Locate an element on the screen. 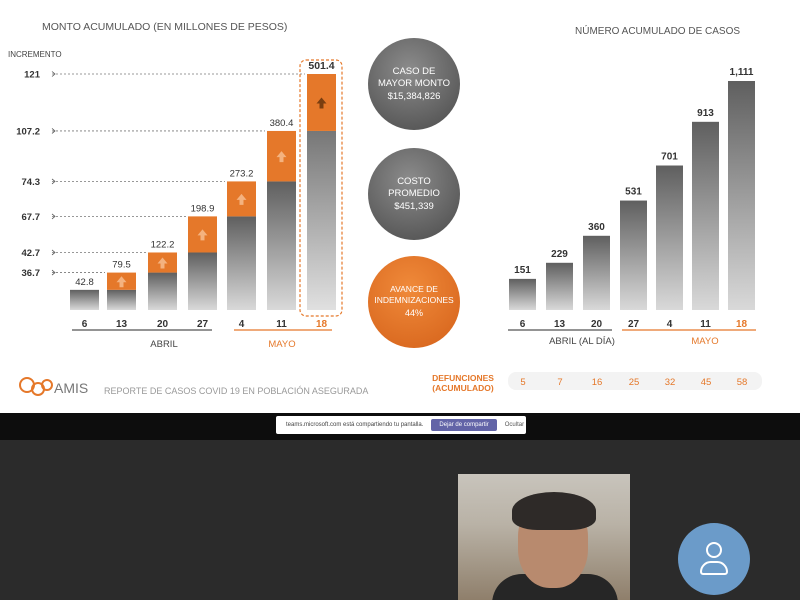 Image resolution: width=800 pixels, height=600 pixels. amis-logo: AMIS is located at coordinates (53, 386).